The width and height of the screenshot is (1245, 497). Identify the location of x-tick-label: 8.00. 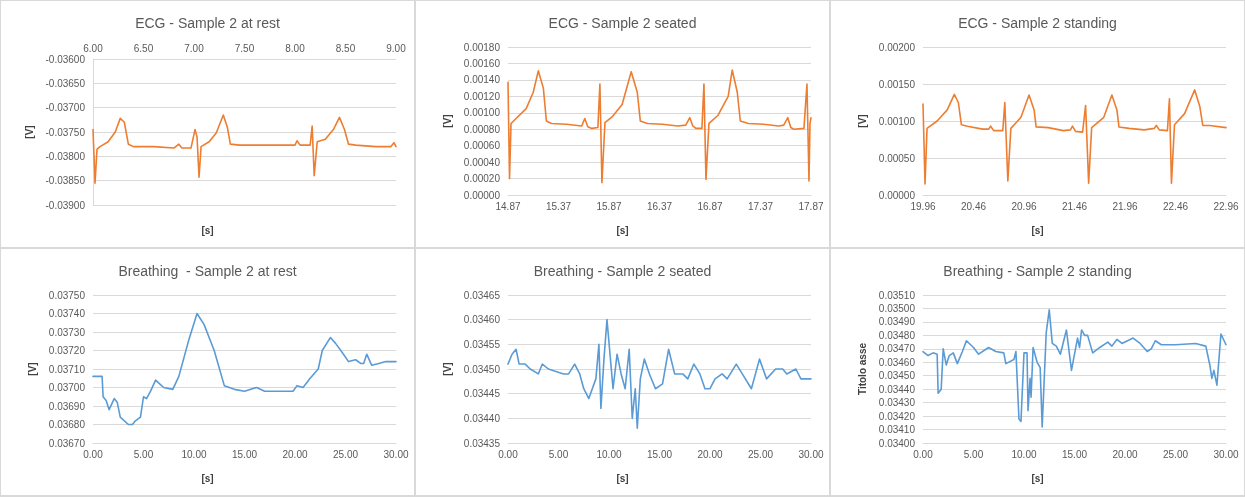
(295, 48).